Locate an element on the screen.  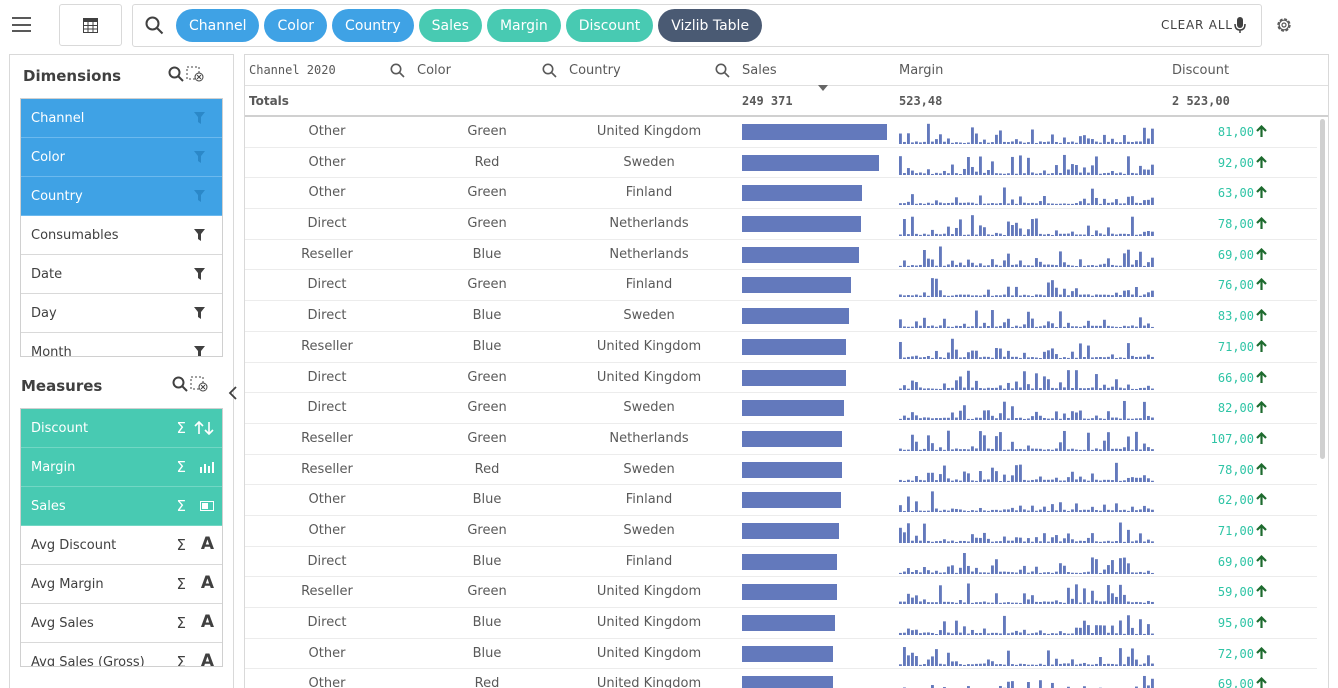
selection-chip: Margin is located at coordinates (523, 25).